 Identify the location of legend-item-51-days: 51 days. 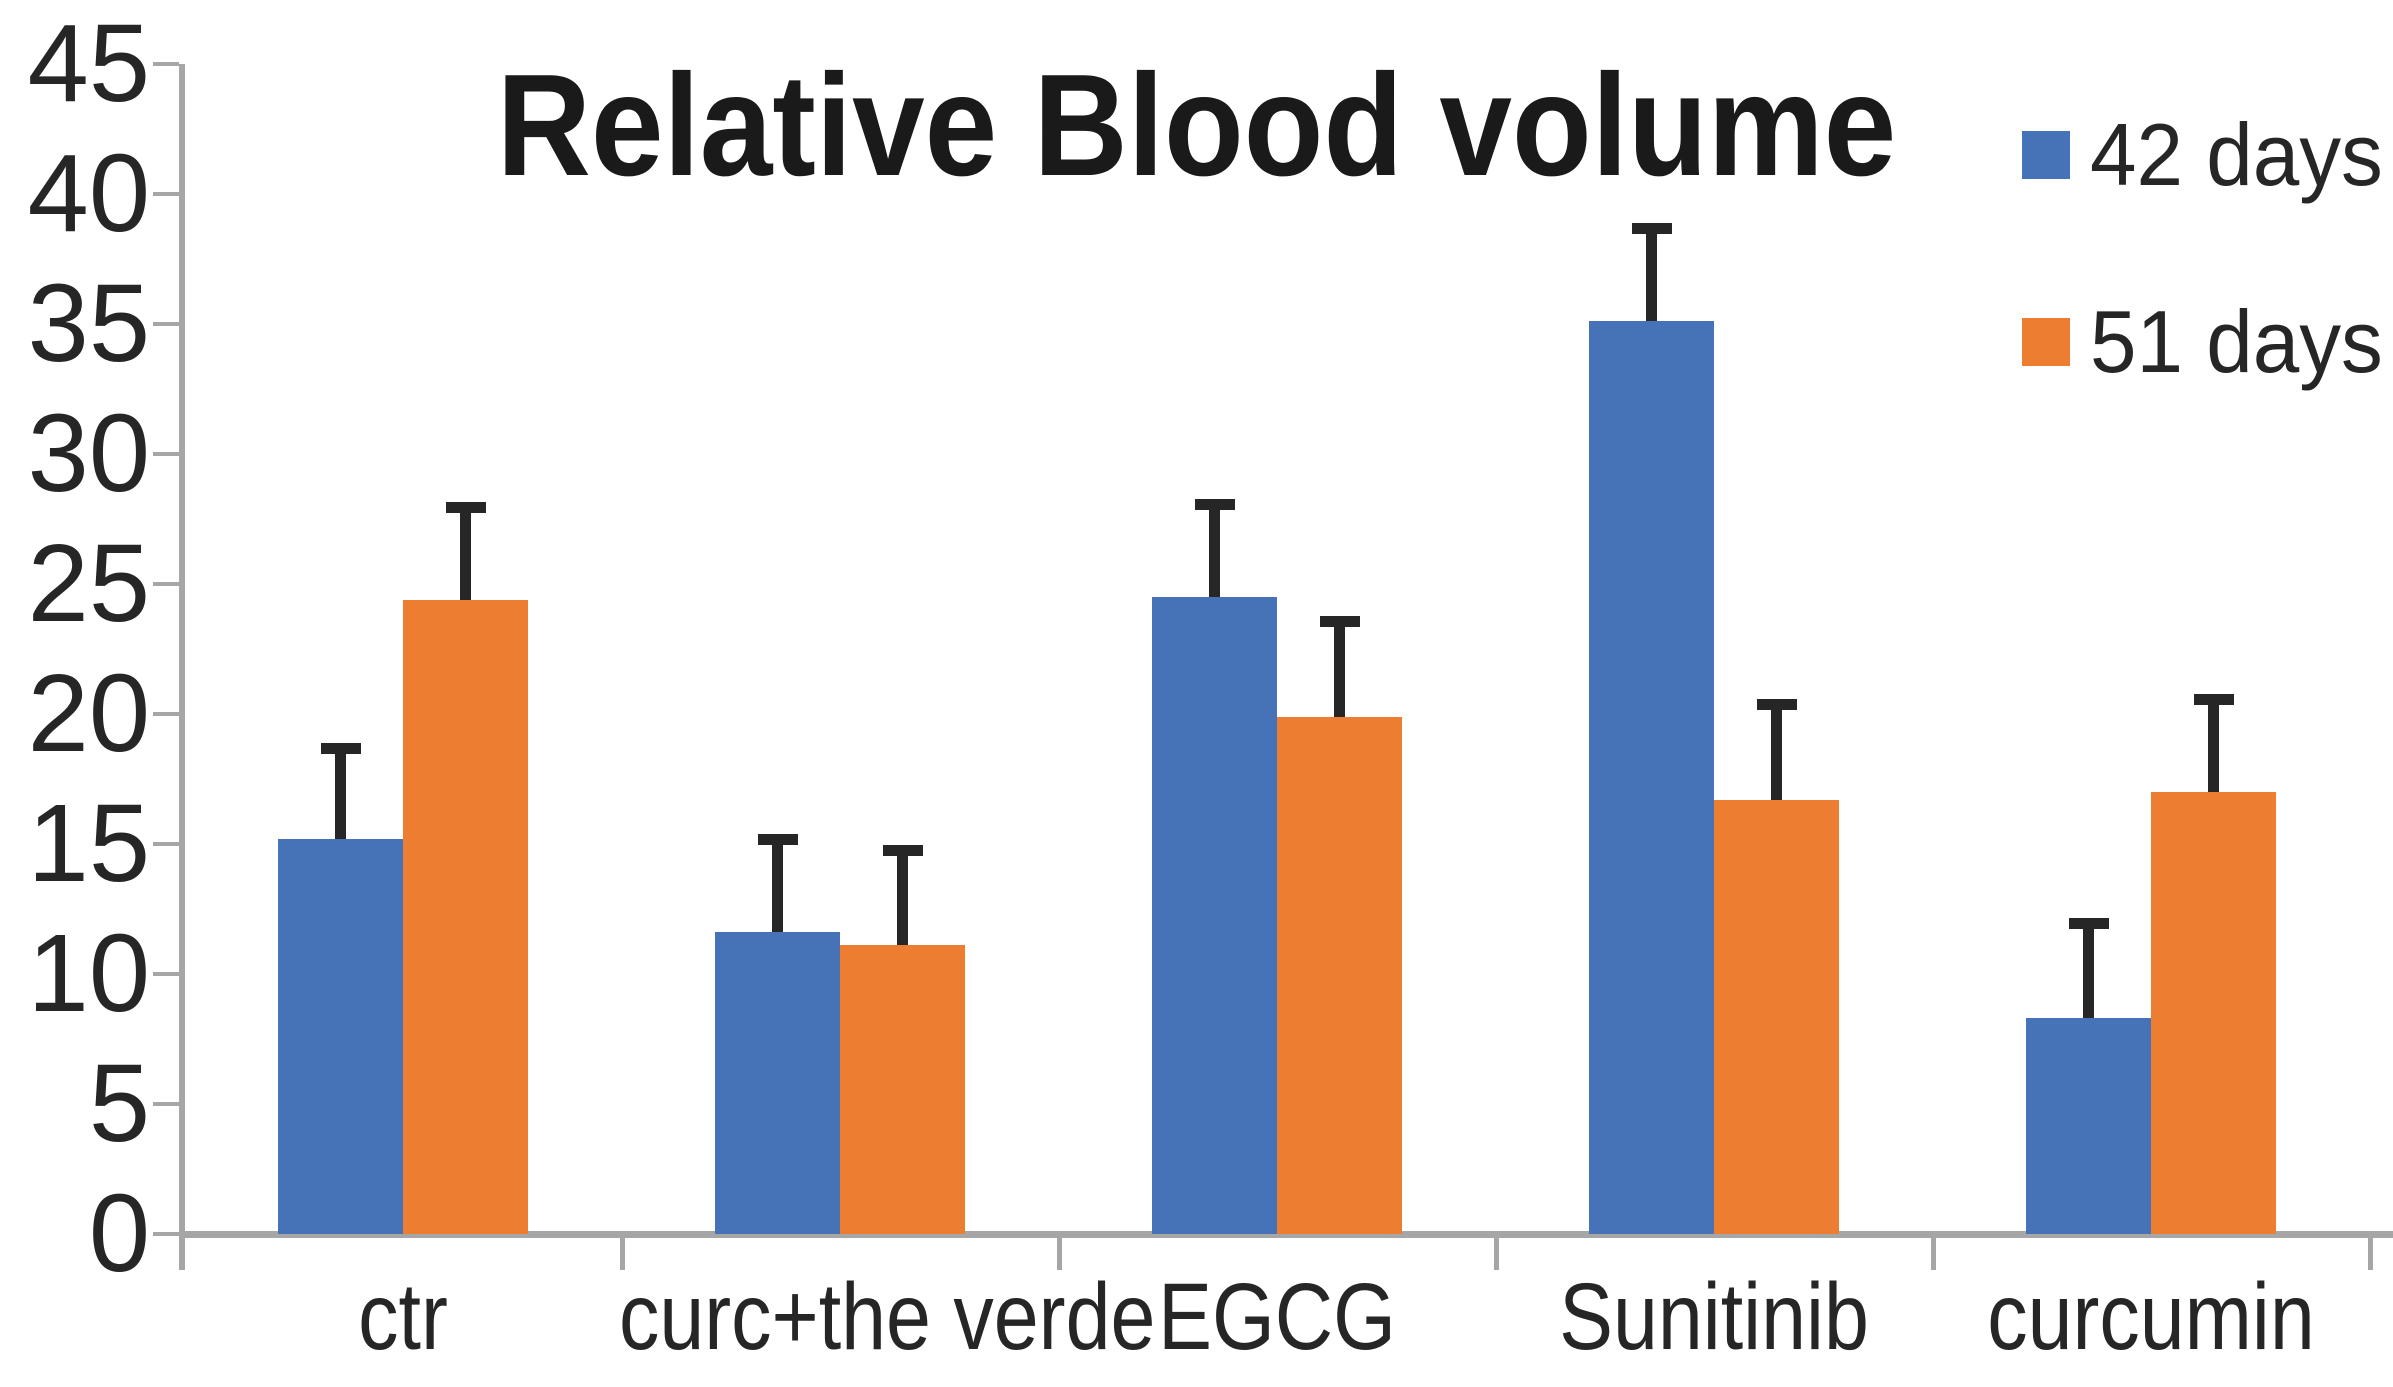
(2207, 341).